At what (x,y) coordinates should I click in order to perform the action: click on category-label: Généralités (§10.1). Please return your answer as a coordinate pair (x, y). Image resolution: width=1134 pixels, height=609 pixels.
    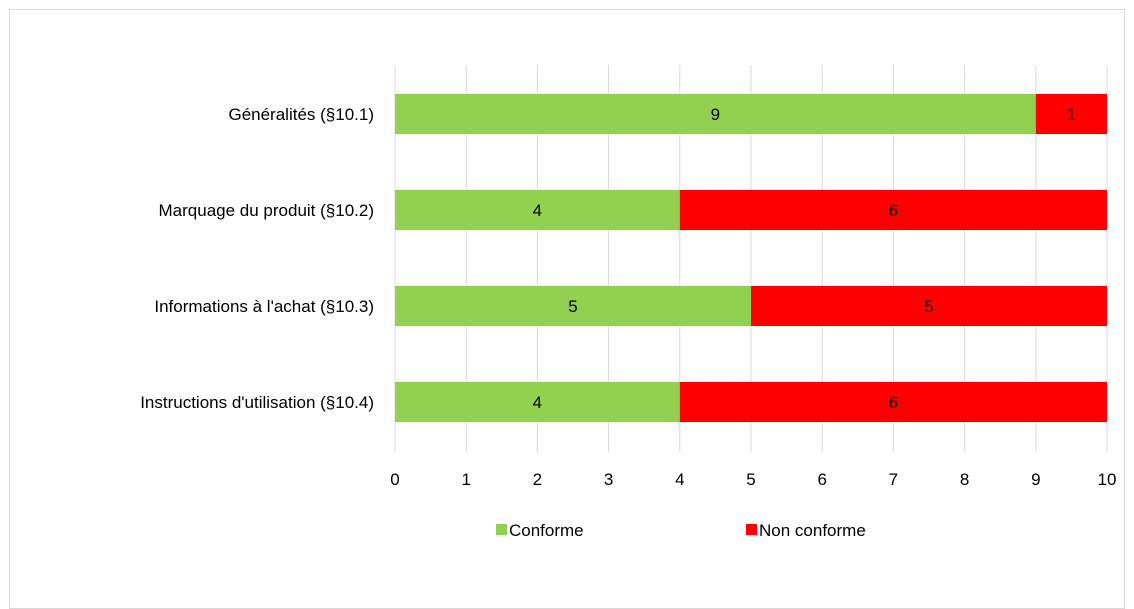
    Looking at the image, I should click on (301, 114).